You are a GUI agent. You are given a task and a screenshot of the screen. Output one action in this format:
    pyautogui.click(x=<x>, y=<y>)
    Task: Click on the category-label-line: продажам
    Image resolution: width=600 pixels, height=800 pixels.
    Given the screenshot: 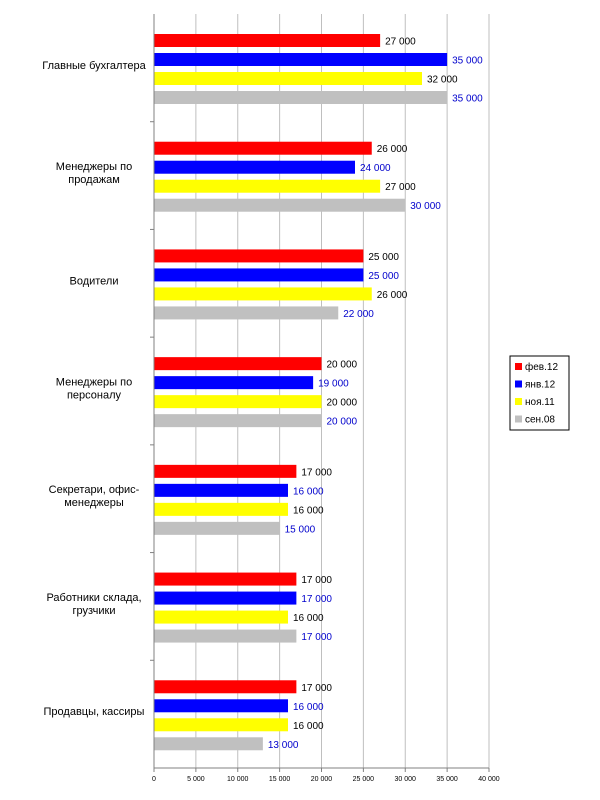 What is the action you would take?
    pyautogui.click(x=94, y=180)
    